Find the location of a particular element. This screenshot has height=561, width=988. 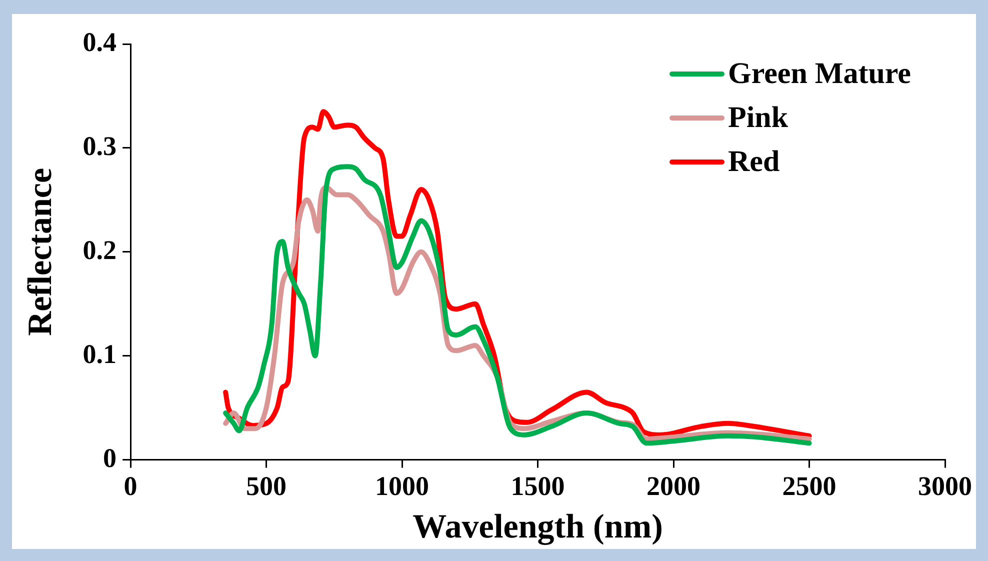

y-tick-label: 0 is located at coordinates (110, 457).